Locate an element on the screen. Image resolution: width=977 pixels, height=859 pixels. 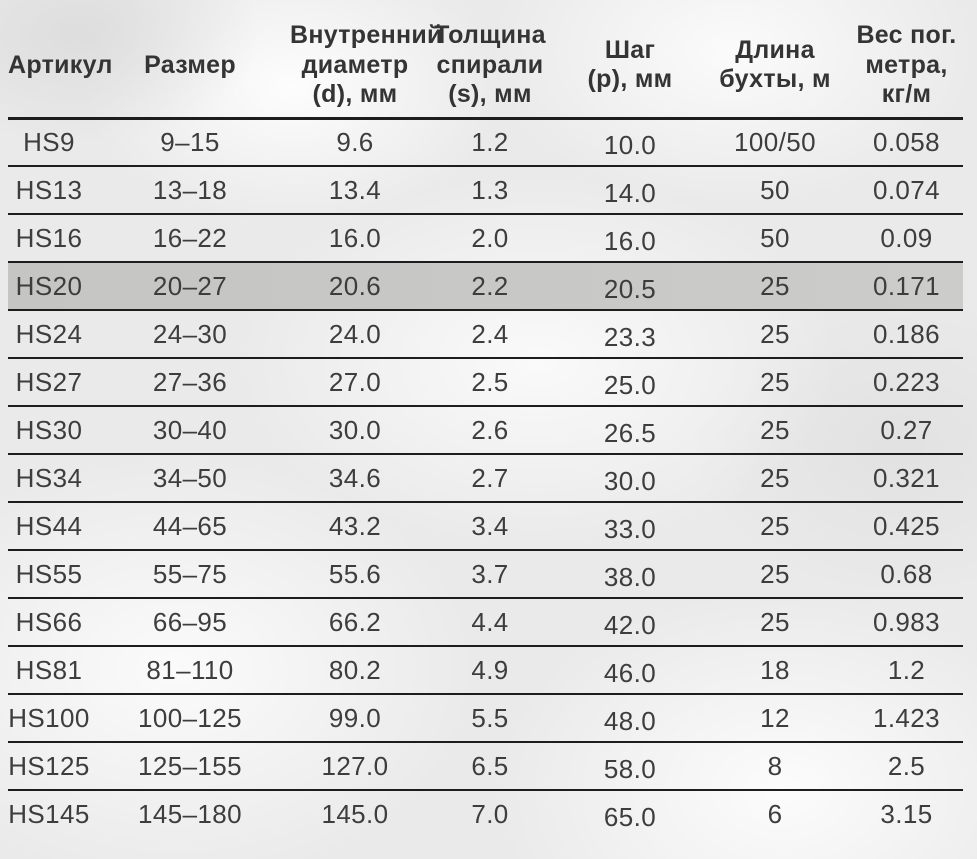
table-cell: HS100 is located at coordinates (49, 718).